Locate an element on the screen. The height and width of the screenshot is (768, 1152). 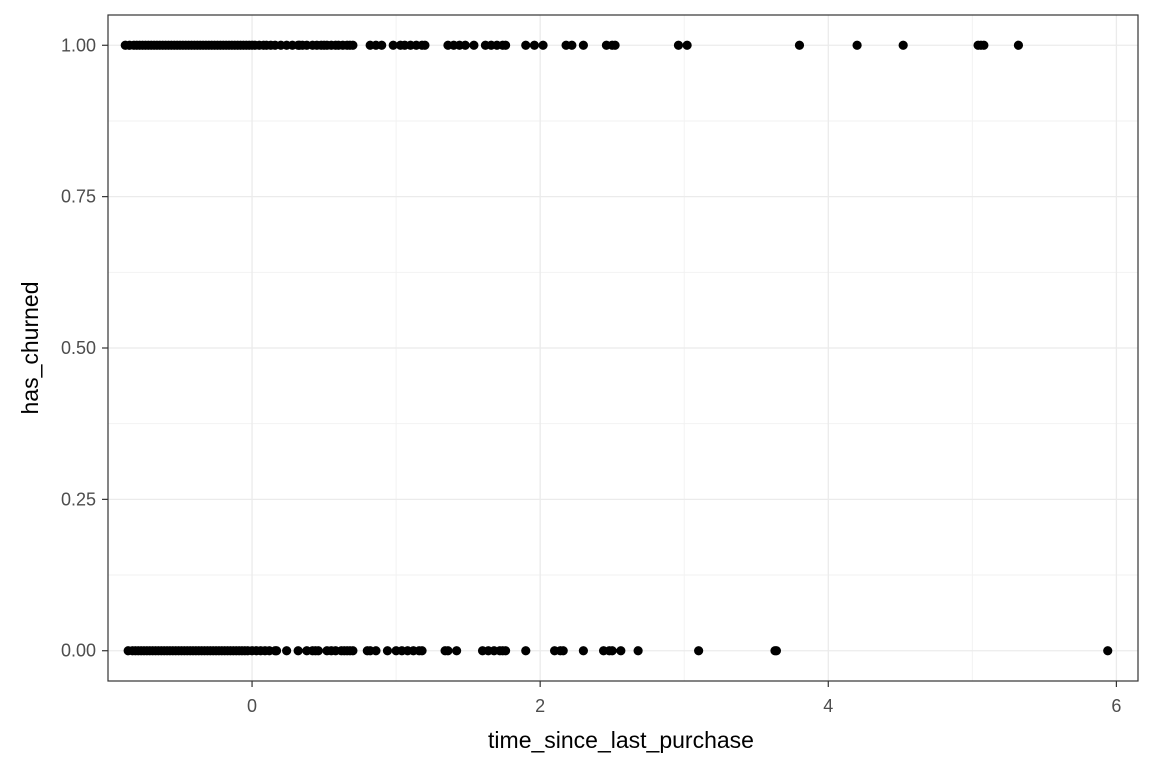
x-tick-label: 6 is located at coordinates (1116, 706).